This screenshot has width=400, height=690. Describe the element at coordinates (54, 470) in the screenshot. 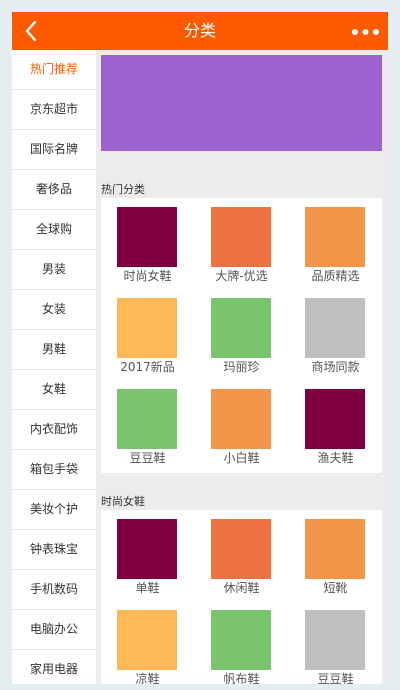

I see `sidebar-item: 箱包手袋` at that location.